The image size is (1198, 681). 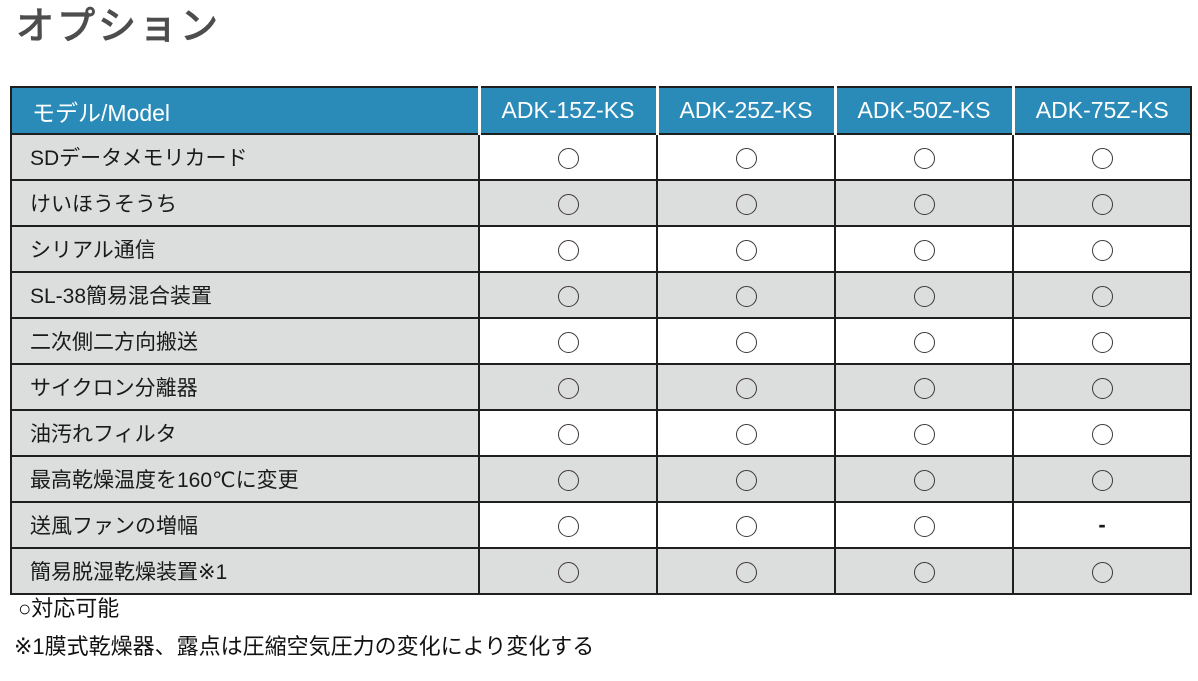 What do you see at coordinates (923, 110) in the screenshot?
I see `header-adk-50z-ks: ADK-50Z-KS` at bounding box center [923, 110].